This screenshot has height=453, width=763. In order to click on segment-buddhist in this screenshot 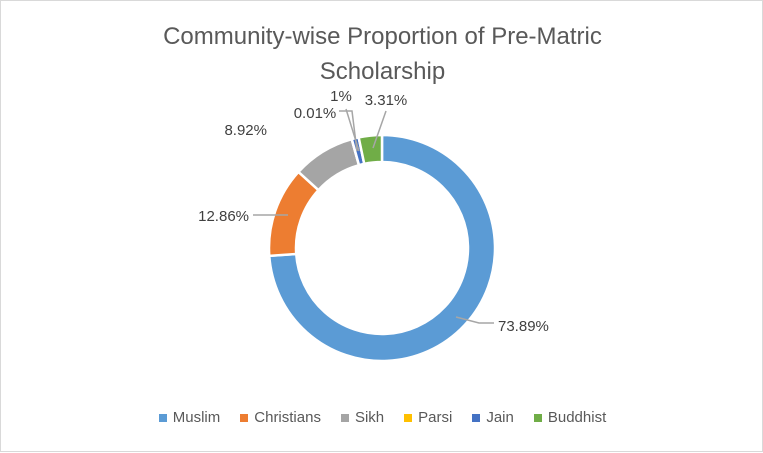, I will do `click(370, 149)`.